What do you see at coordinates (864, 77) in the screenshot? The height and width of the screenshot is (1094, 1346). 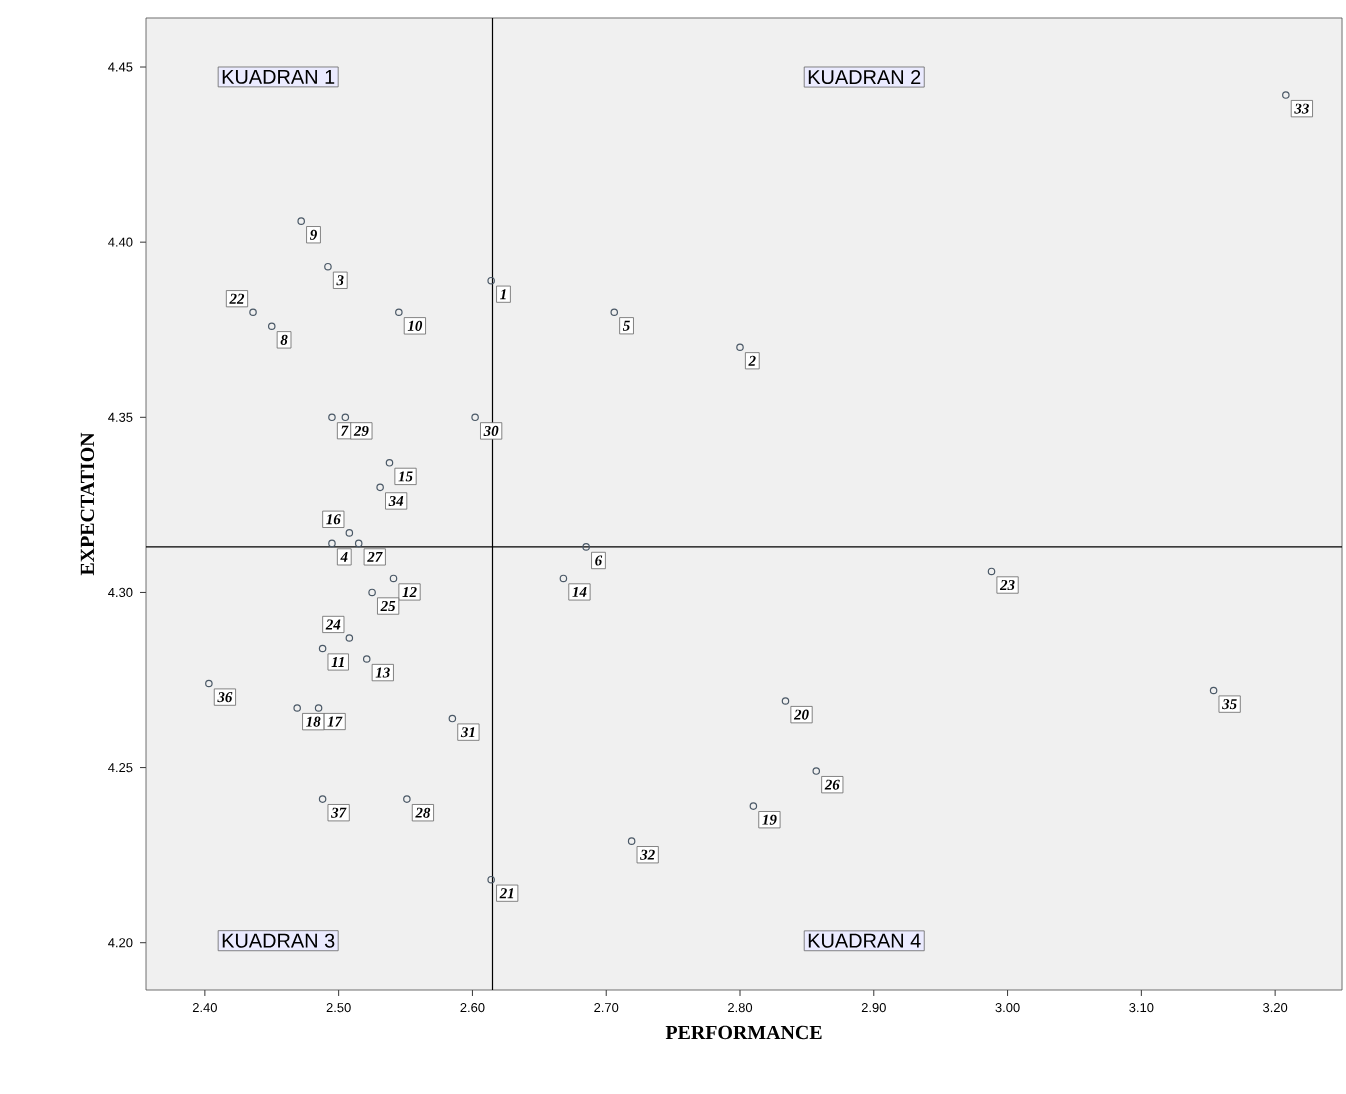 I see `annotation: KUADRAN 2` at bounding box center [864, 77].